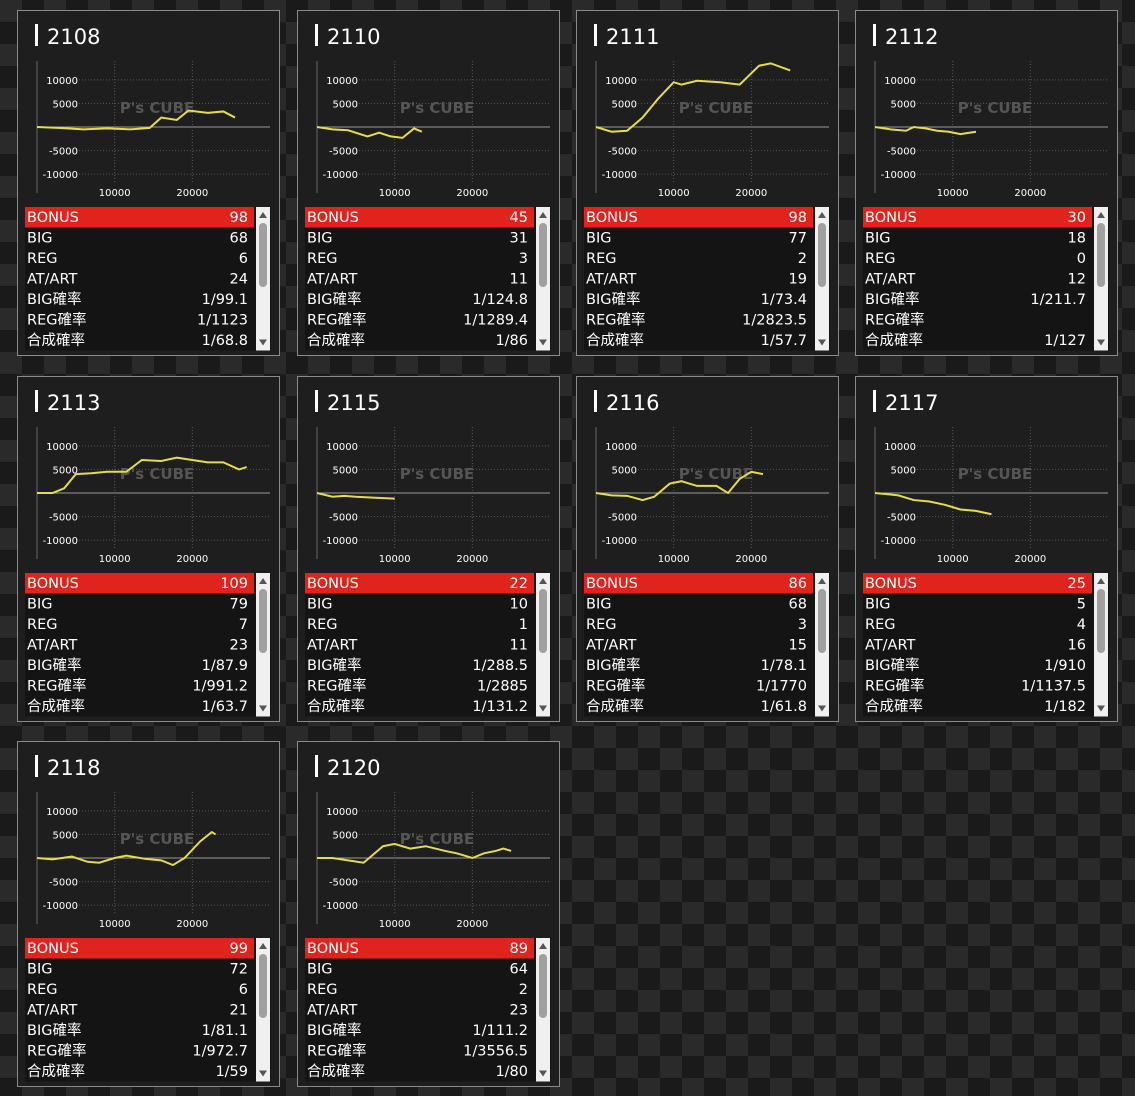 Image resolution: width=1135 pixels, height=1096 pixels. Describe the element at coordinates (1065, 341) in the screenshot. I see `row-value: 1/127` at that location.